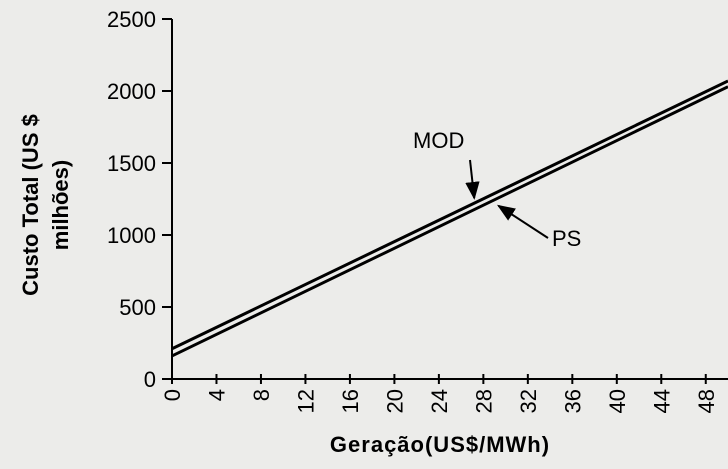 The width and height of the screenshot is (728, 469). I want to click on x-axis-label: Geração(US$/MWh), so click(440, 444).